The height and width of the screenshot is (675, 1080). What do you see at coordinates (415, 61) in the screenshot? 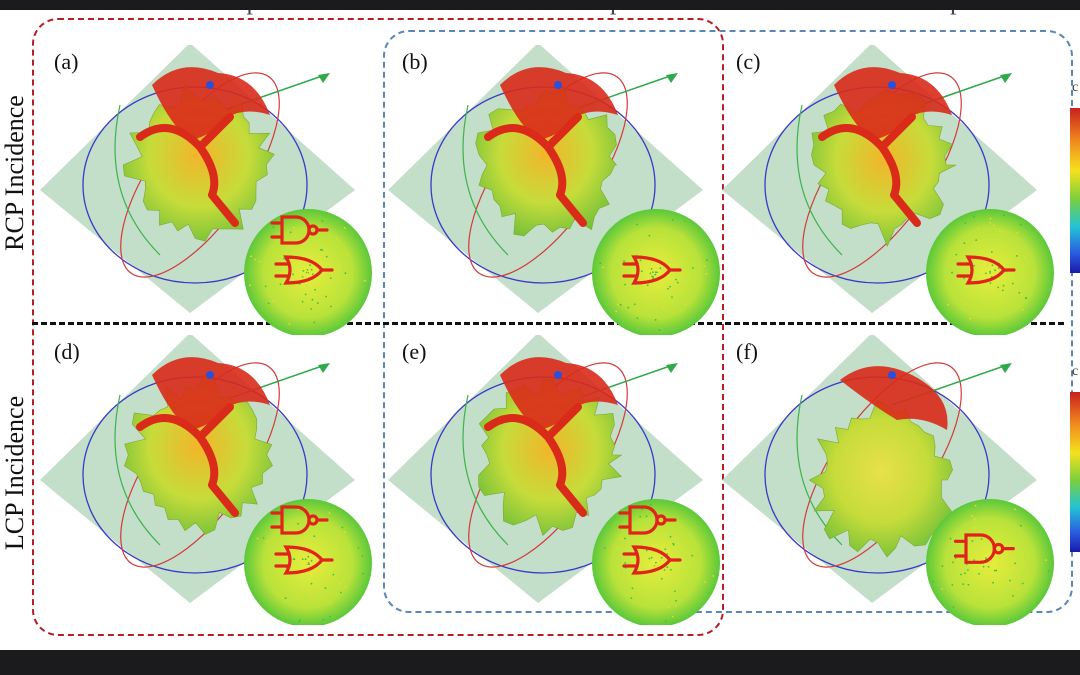
I see `panel-label: (b)` at bounding box center [415, 61].